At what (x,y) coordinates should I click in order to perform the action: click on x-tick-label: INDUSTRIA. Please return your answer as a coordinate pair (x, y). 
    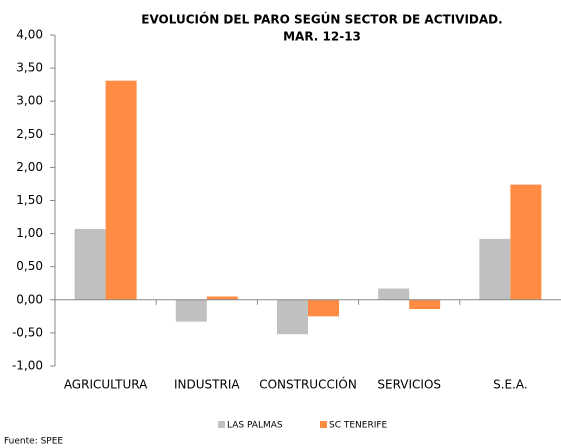
    Looking at the image, I should click on (207, 385).